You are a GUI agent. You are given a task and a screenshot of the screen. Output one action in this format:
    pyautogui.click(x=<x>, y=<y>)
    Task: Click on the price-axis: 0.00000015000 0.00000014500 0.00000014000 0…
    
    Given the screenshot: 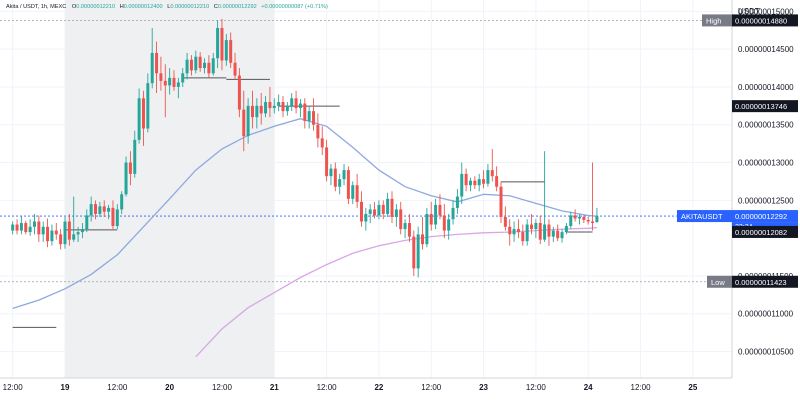 What is the action you would take?
    pyautogui.click(x=766, y=181)
    